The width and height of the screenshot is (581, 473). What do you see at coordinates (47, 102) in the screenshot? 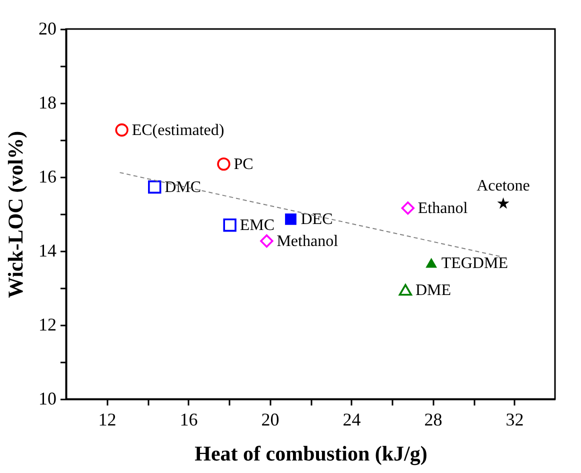
I see `y-tick-label: 18` at bounding box center [47, 102].